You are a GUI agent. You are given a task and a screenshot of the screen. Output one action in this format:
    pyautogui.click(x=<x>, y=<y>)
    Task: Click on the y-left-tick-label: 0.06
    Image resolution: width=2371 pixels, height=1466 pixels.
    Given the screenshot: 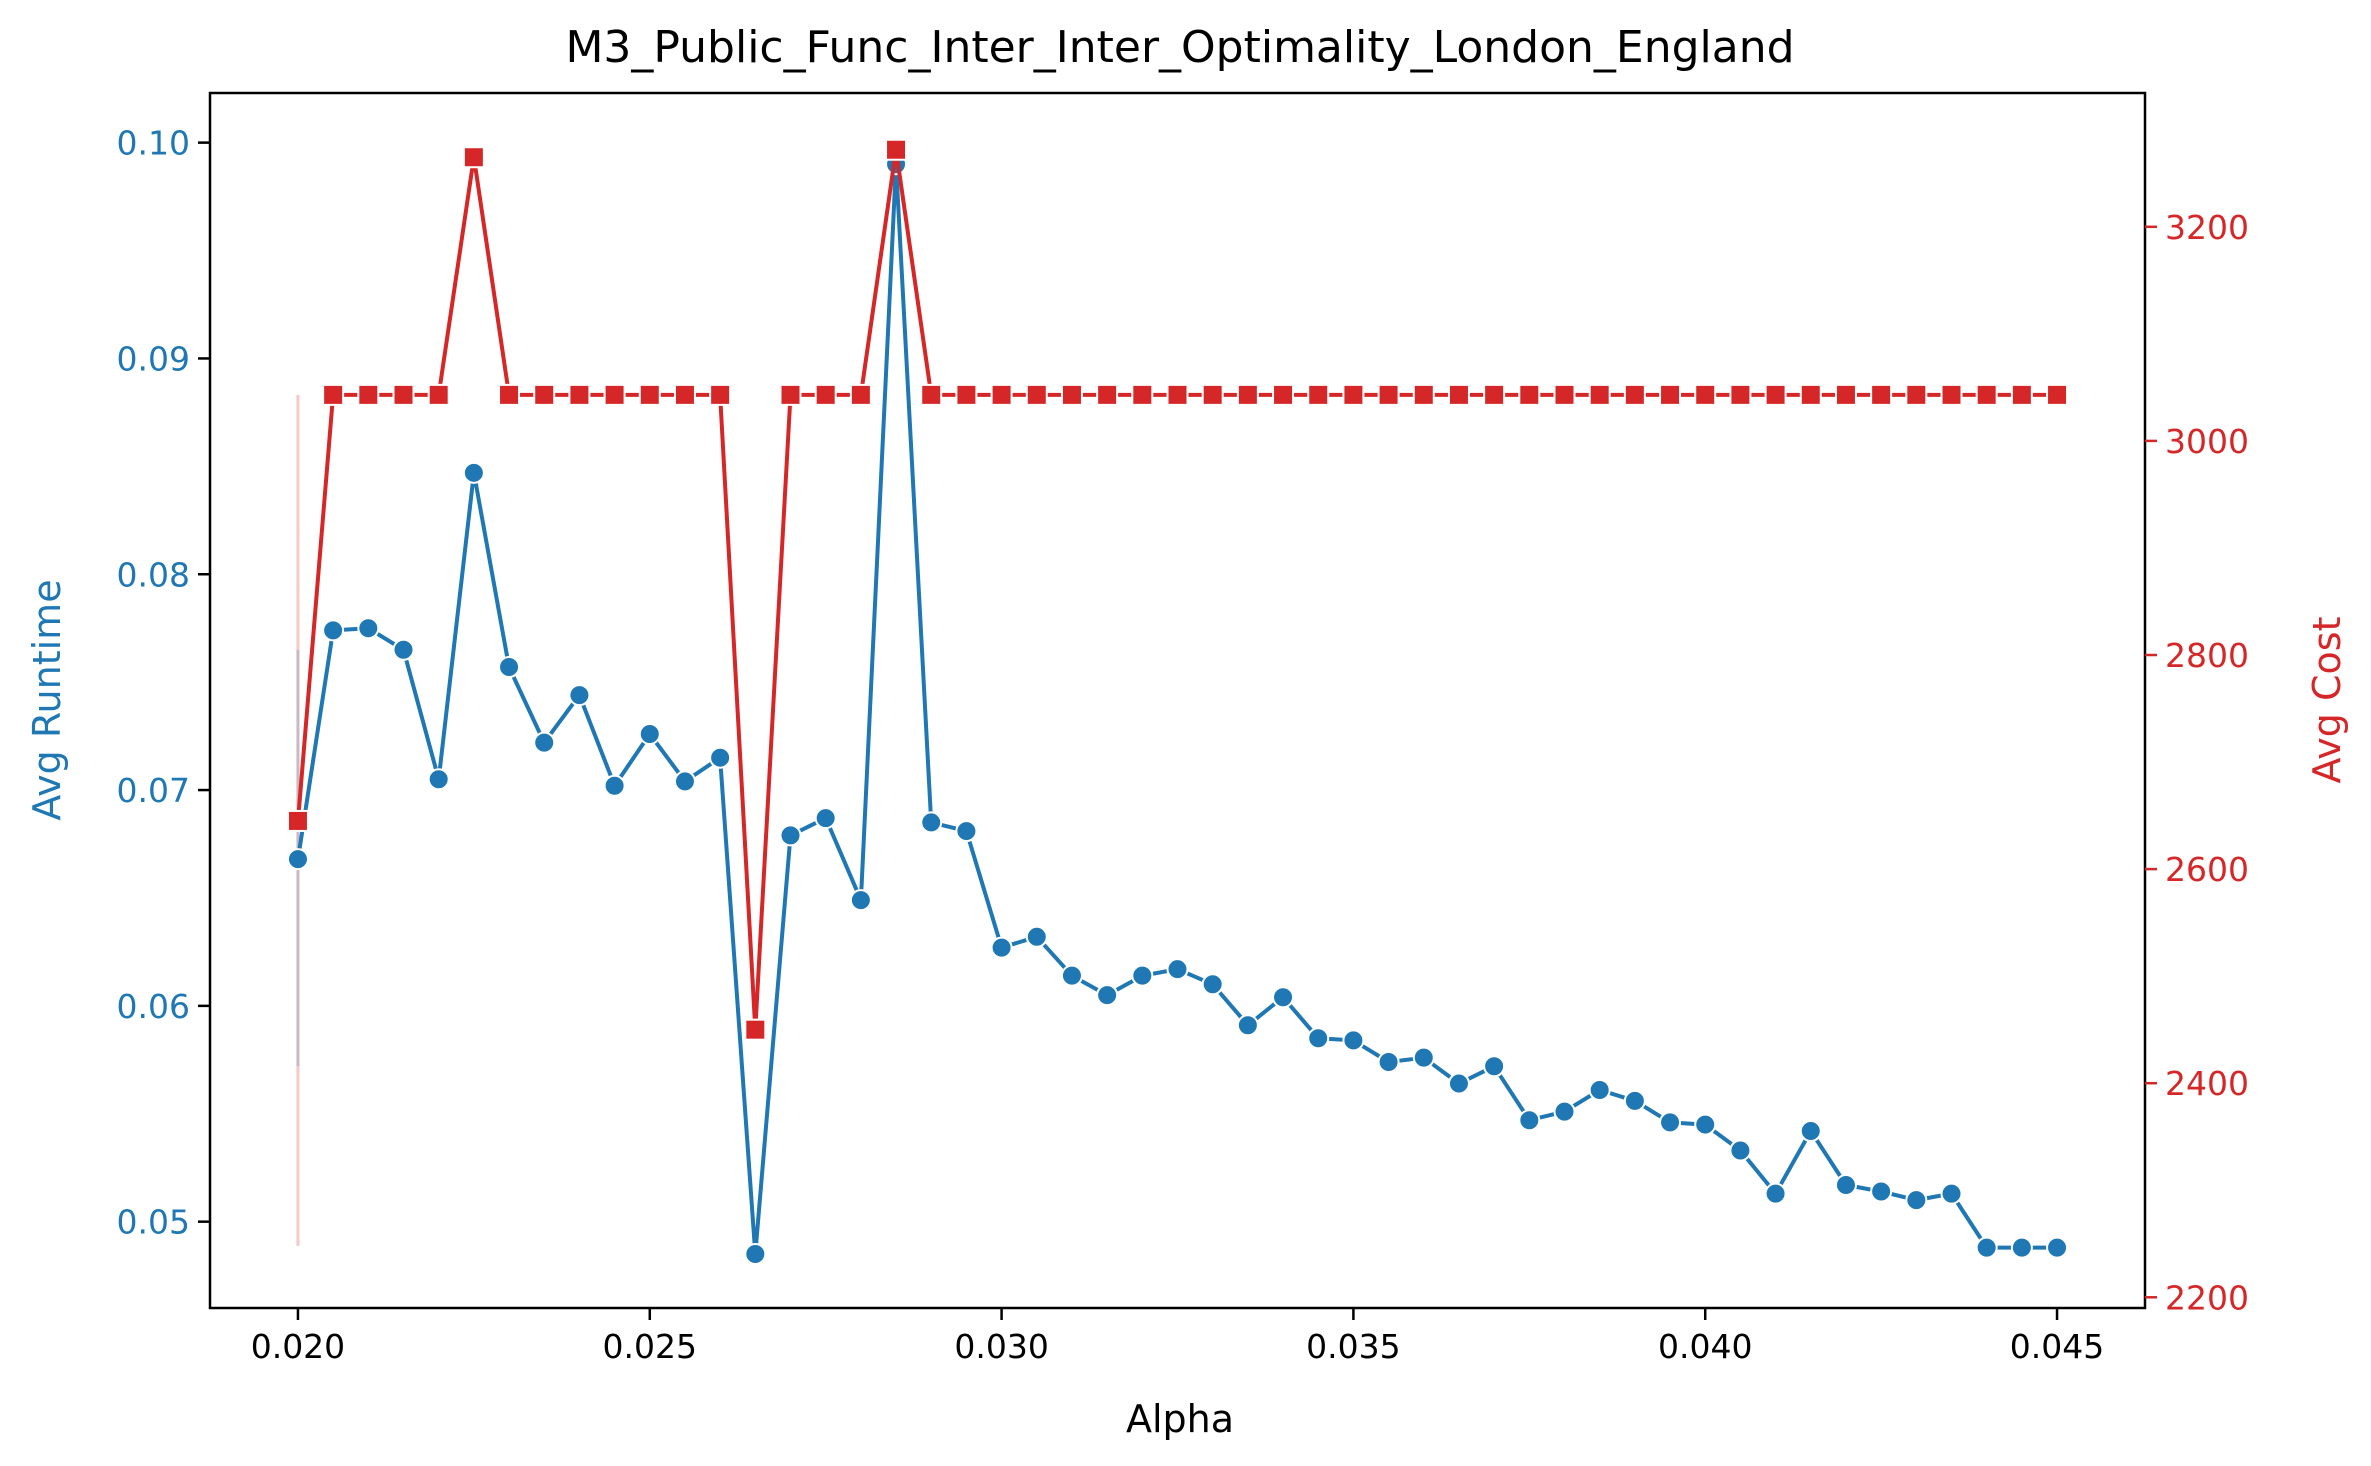 What is the action you would take?
    pyautogui.click(x=153, y=1006)
    